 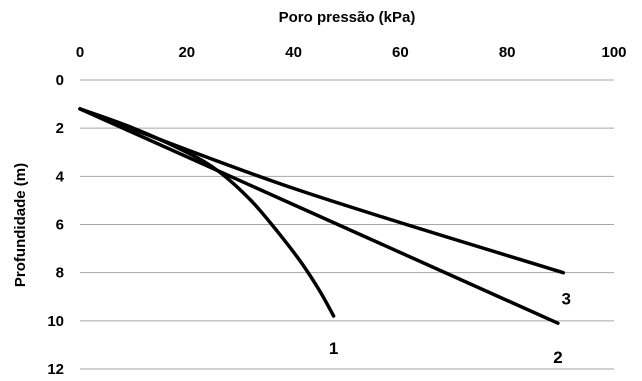 What do you see at coordinates (557, 357) in the screenshot?
I see `series-label-2: 2` at bounding box center [557, 357].